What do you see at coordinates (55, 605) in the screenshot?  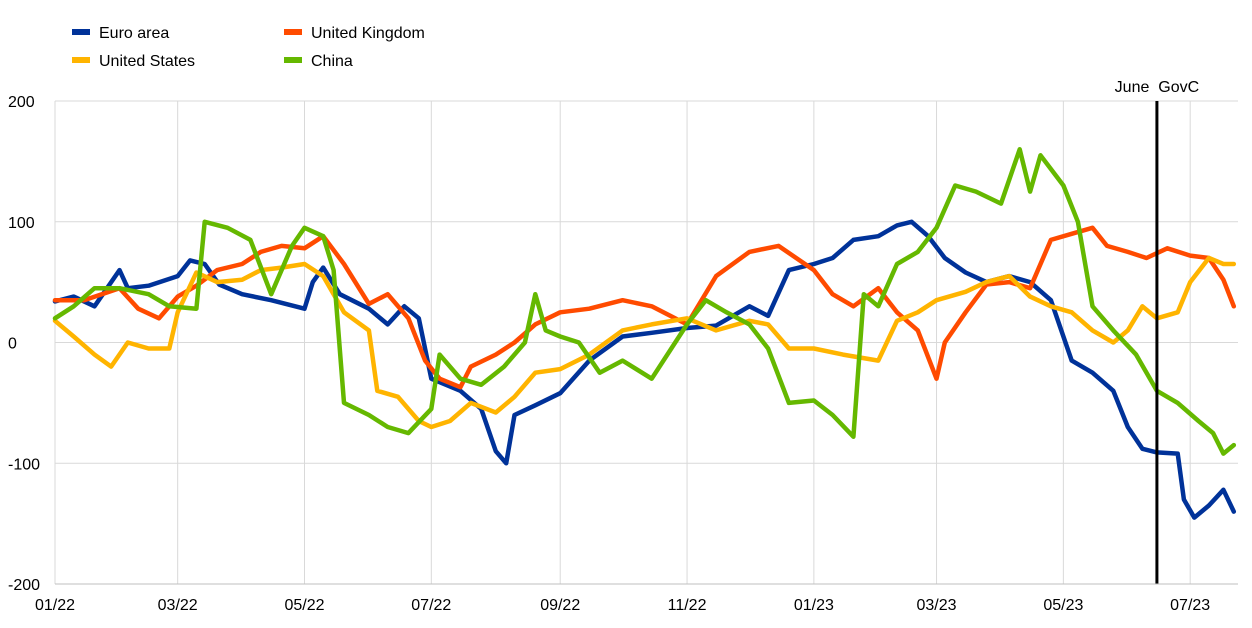 I see `x-tick-label: 01/22` at bounding box center [55, 605].